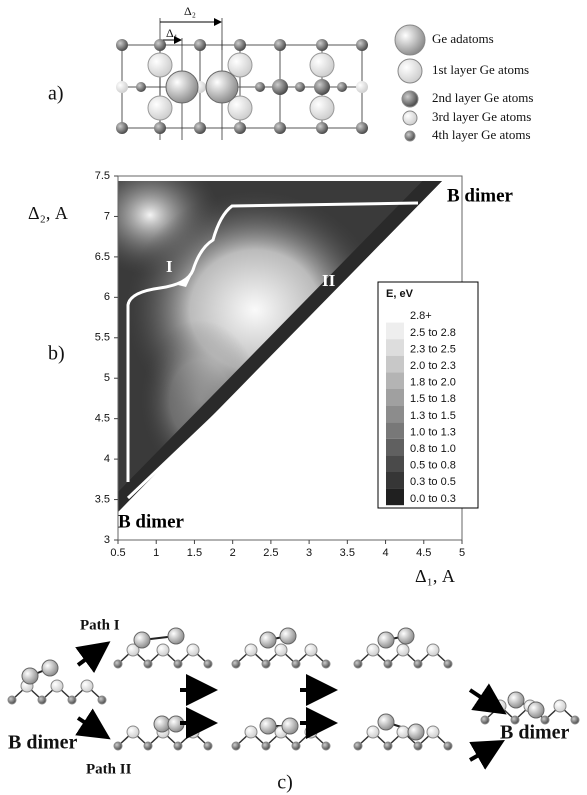 The width and height of the screenshot is (587, 795). I want to click on x-tick-label: 2, so click(233, 553).